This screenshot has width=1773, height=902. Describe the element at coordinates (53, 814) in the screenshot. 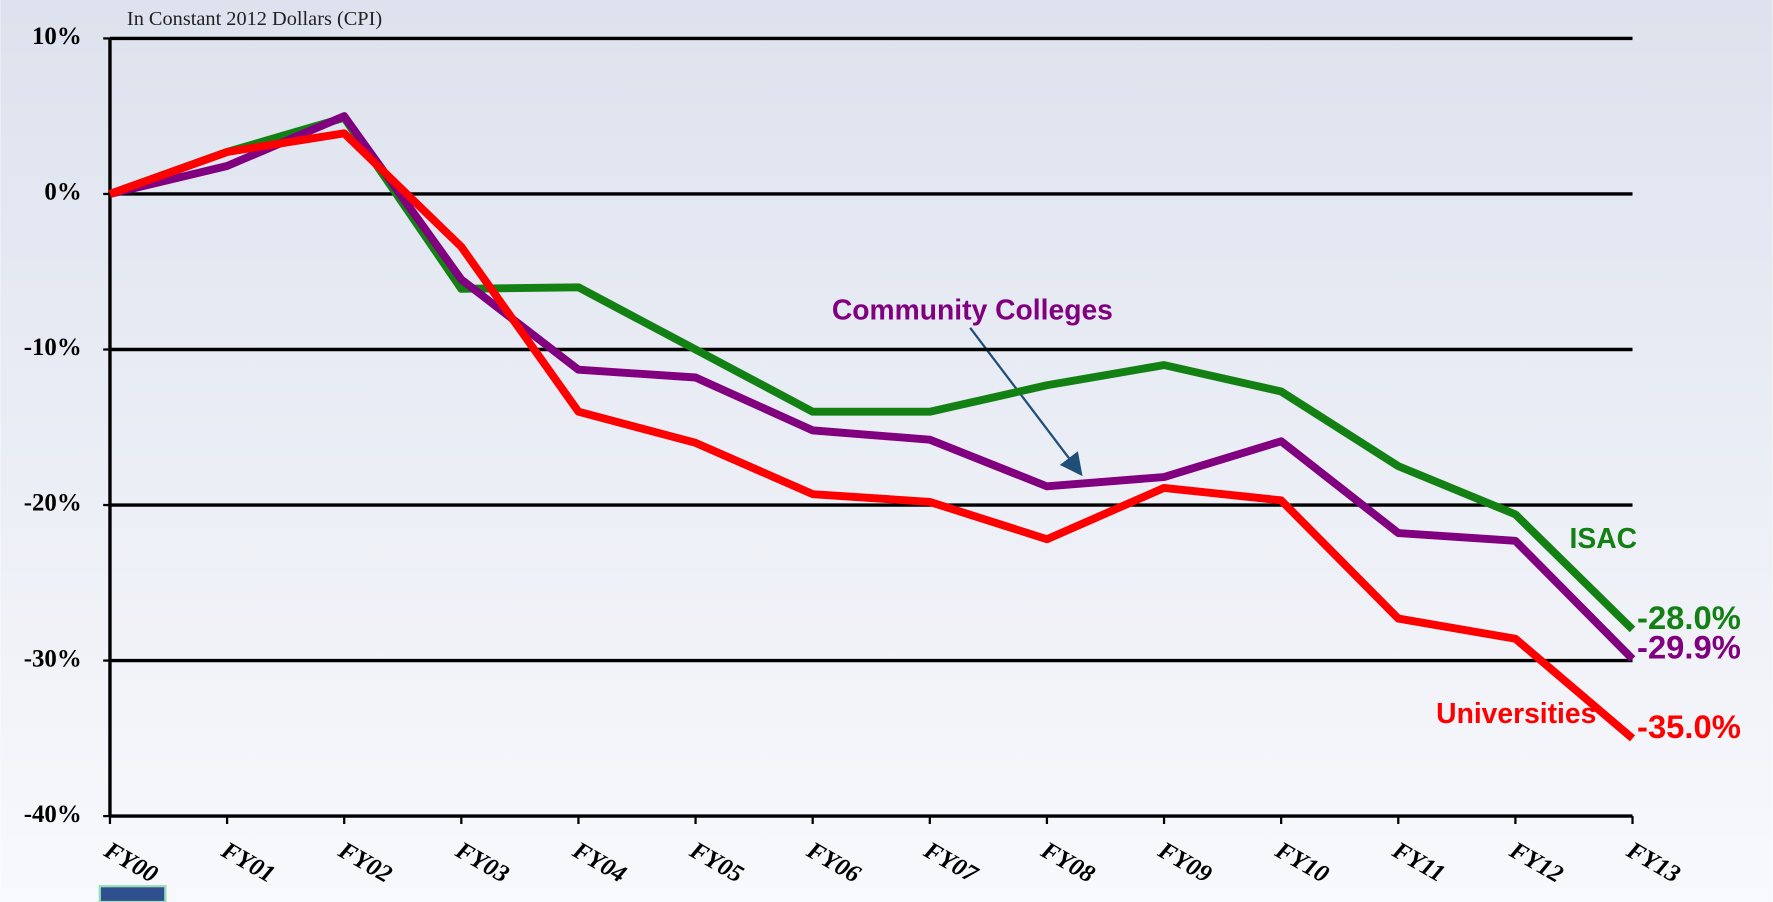

I see `y-tick-label: -40%` at that location.